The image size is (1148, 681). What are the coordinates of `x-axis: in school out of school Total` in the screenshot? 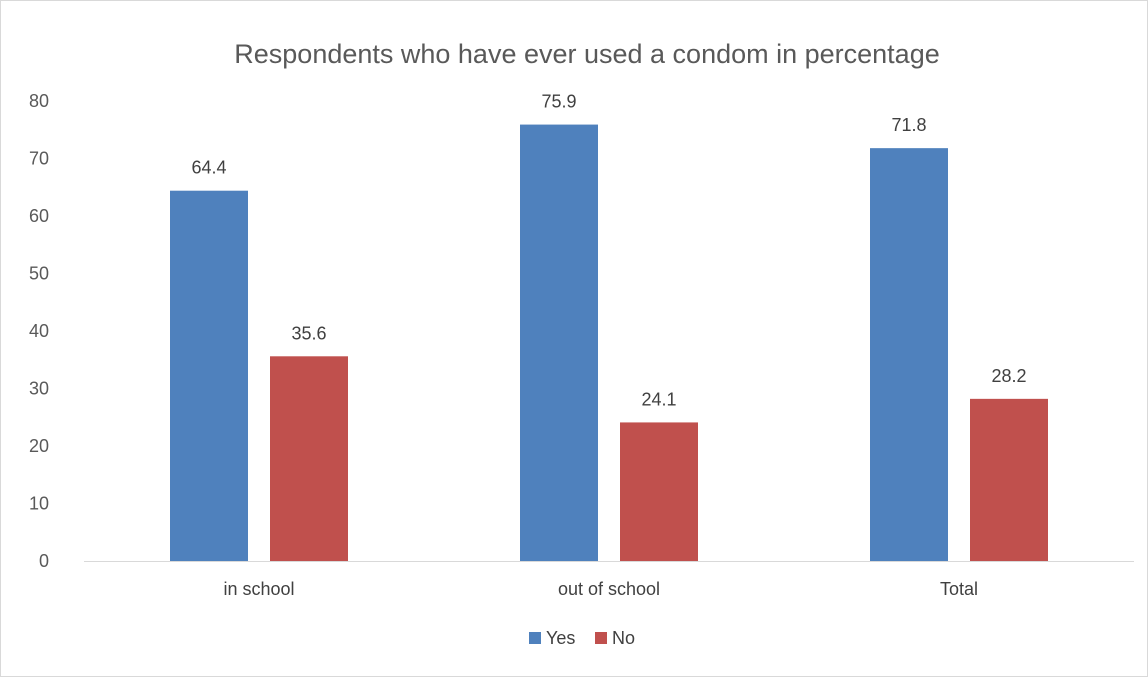 It's located at (600, 589).